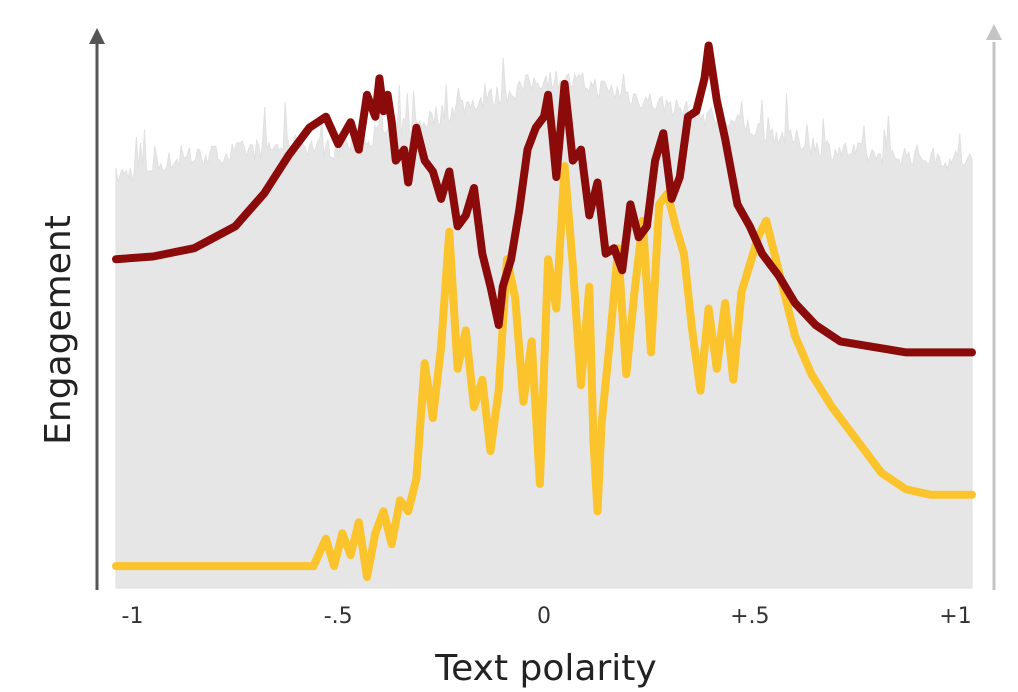 The height and width of the screenshot is (692, 1018). What do you see at coordinates (97, 36) in the screenshot?
I see `left-y-axis-arrow-icon` at bounding box center [97, 36].